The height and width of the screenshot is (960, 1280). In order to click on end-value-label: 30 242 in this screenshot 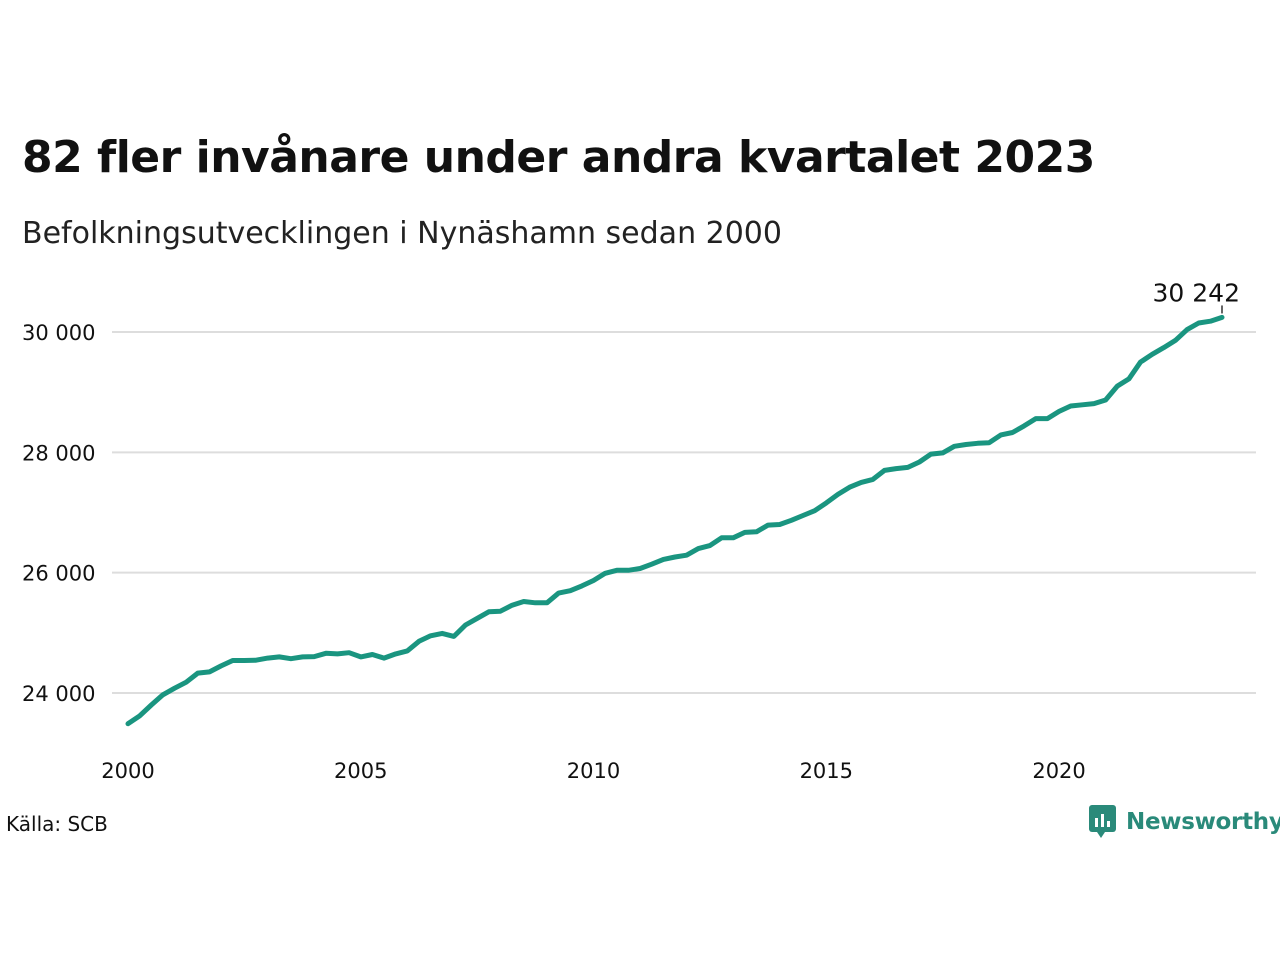, I will do `click(1196, 292)`.